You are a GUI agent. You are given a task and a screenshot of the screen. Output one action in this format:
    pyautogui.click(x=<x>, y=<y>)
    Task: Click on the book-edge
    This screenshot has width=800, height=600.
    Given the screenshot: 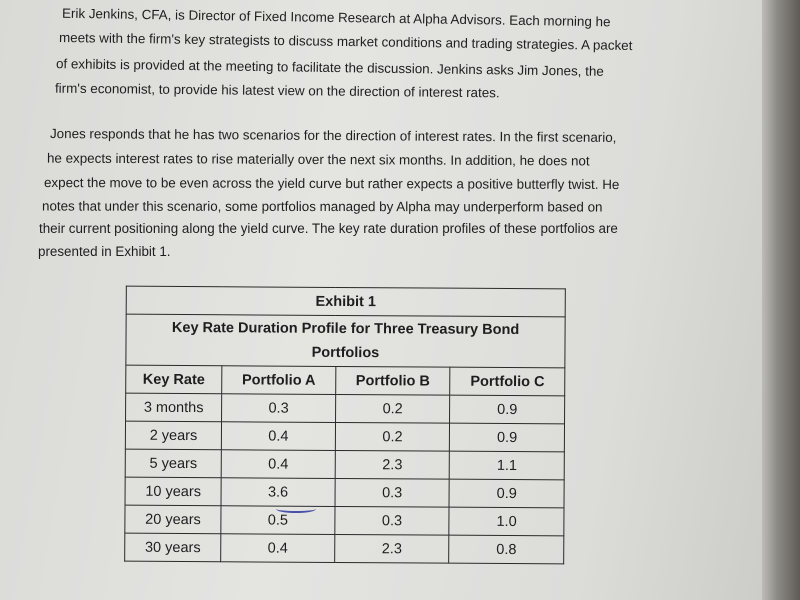 What is the action you would take?
    pyautogui.click(x=781, y=300)
    